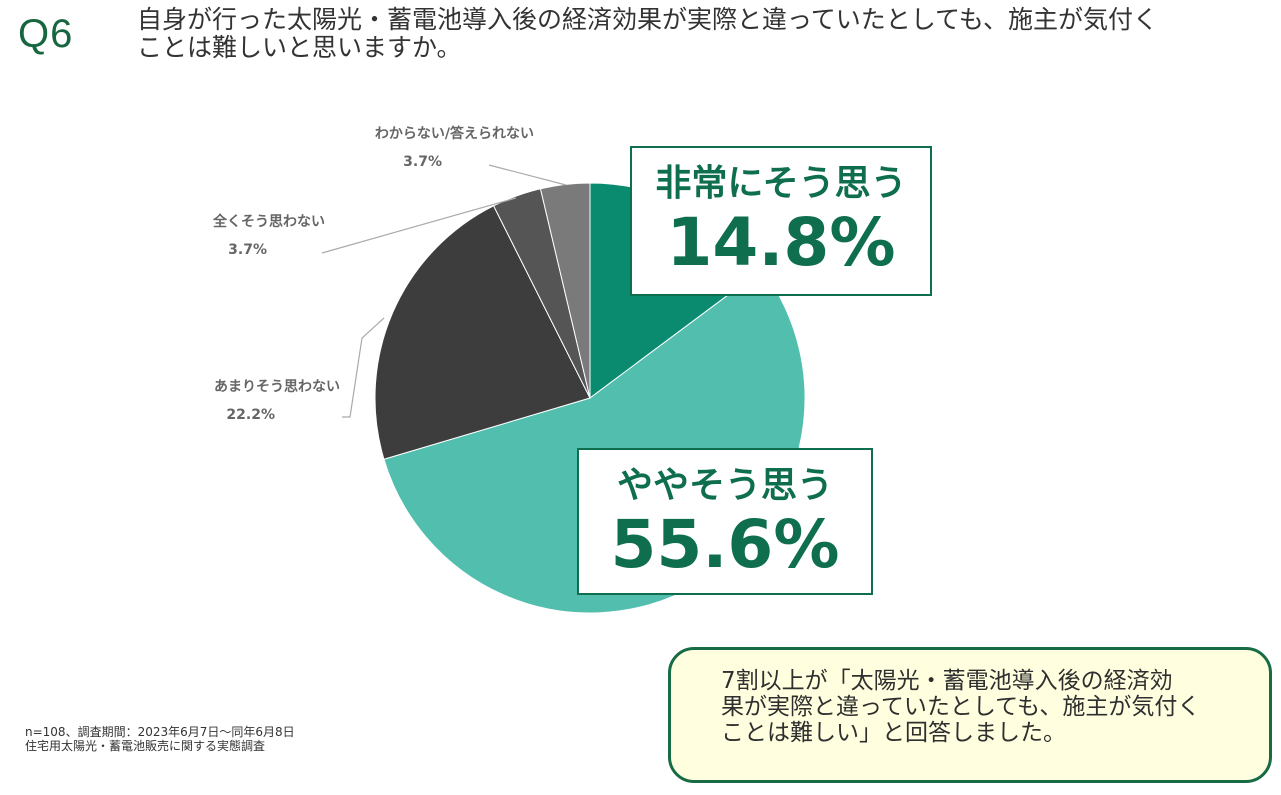 The image size is (1281, 795). What do you see at coordinates (250, 415) in the screenshot?
I see `slice-label-value: 22.2%` at bounding box center [250, 415].